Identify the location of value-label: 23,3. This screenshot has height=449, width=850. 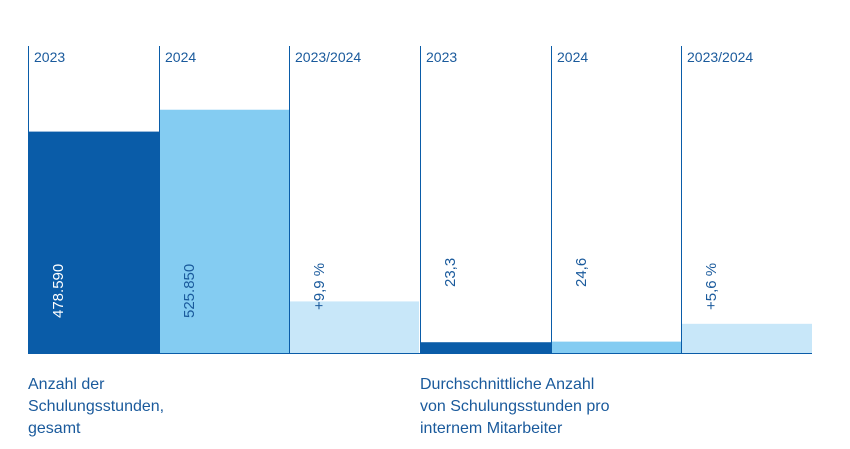
(450, 272).